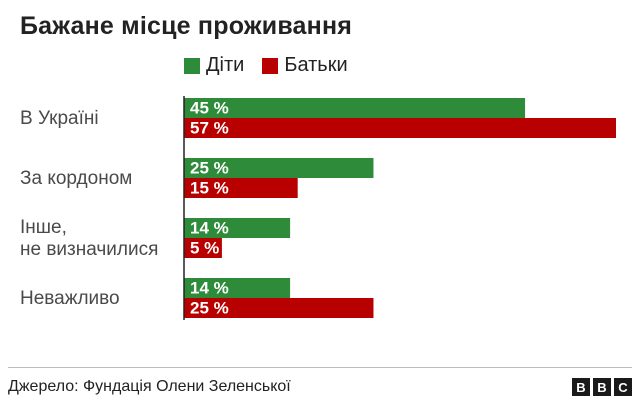 The image size is (640, 404). I want to click on data-label-children: 45 %, so click(209, 108).